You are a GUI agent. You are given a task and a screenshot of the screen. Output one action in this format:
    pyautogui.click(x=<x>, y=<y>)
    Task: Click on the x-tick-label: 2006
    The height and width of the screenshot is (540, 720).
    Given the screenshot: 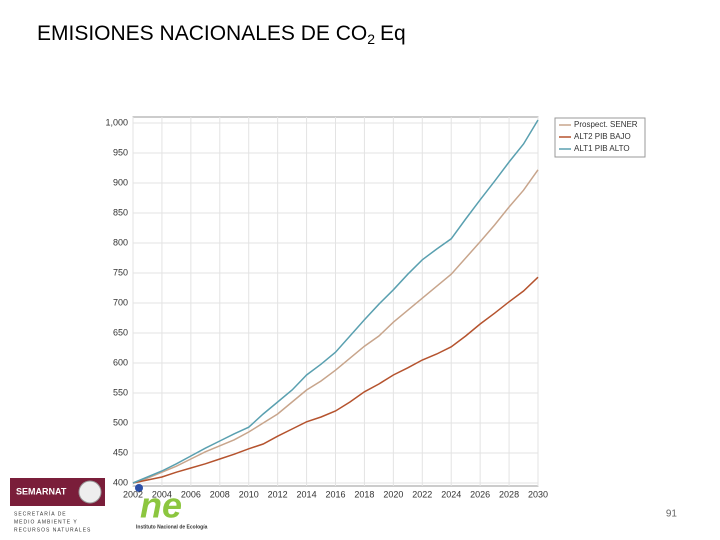 What is the action you would take?
    pyautogui.click(x=191, y=494)
    